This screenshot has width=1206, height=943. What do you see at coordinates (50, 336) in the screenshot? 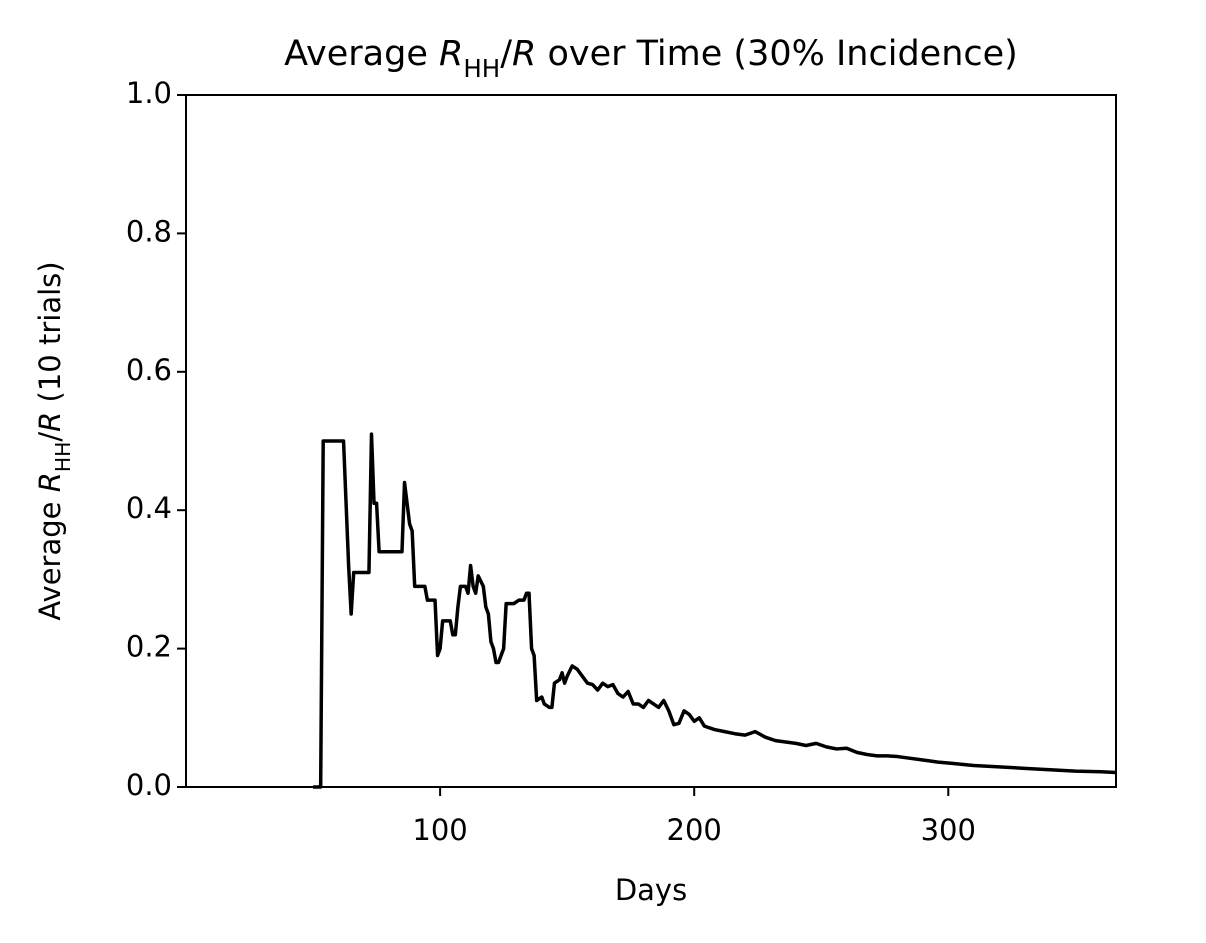
I see `text-part: (10 trials)` at bounding box center [50, 336].